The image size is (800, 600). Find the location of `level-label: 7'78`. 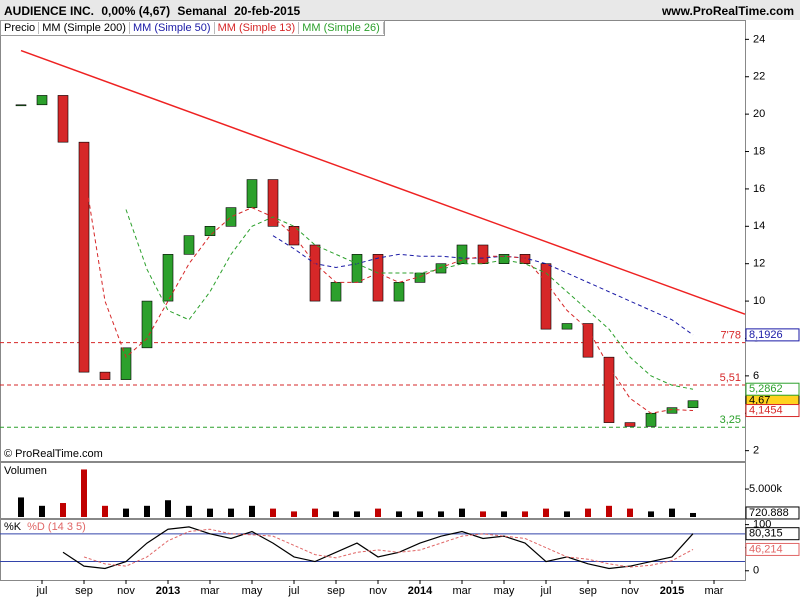

level-label: 7'78 is located at coordinates (731, 335).